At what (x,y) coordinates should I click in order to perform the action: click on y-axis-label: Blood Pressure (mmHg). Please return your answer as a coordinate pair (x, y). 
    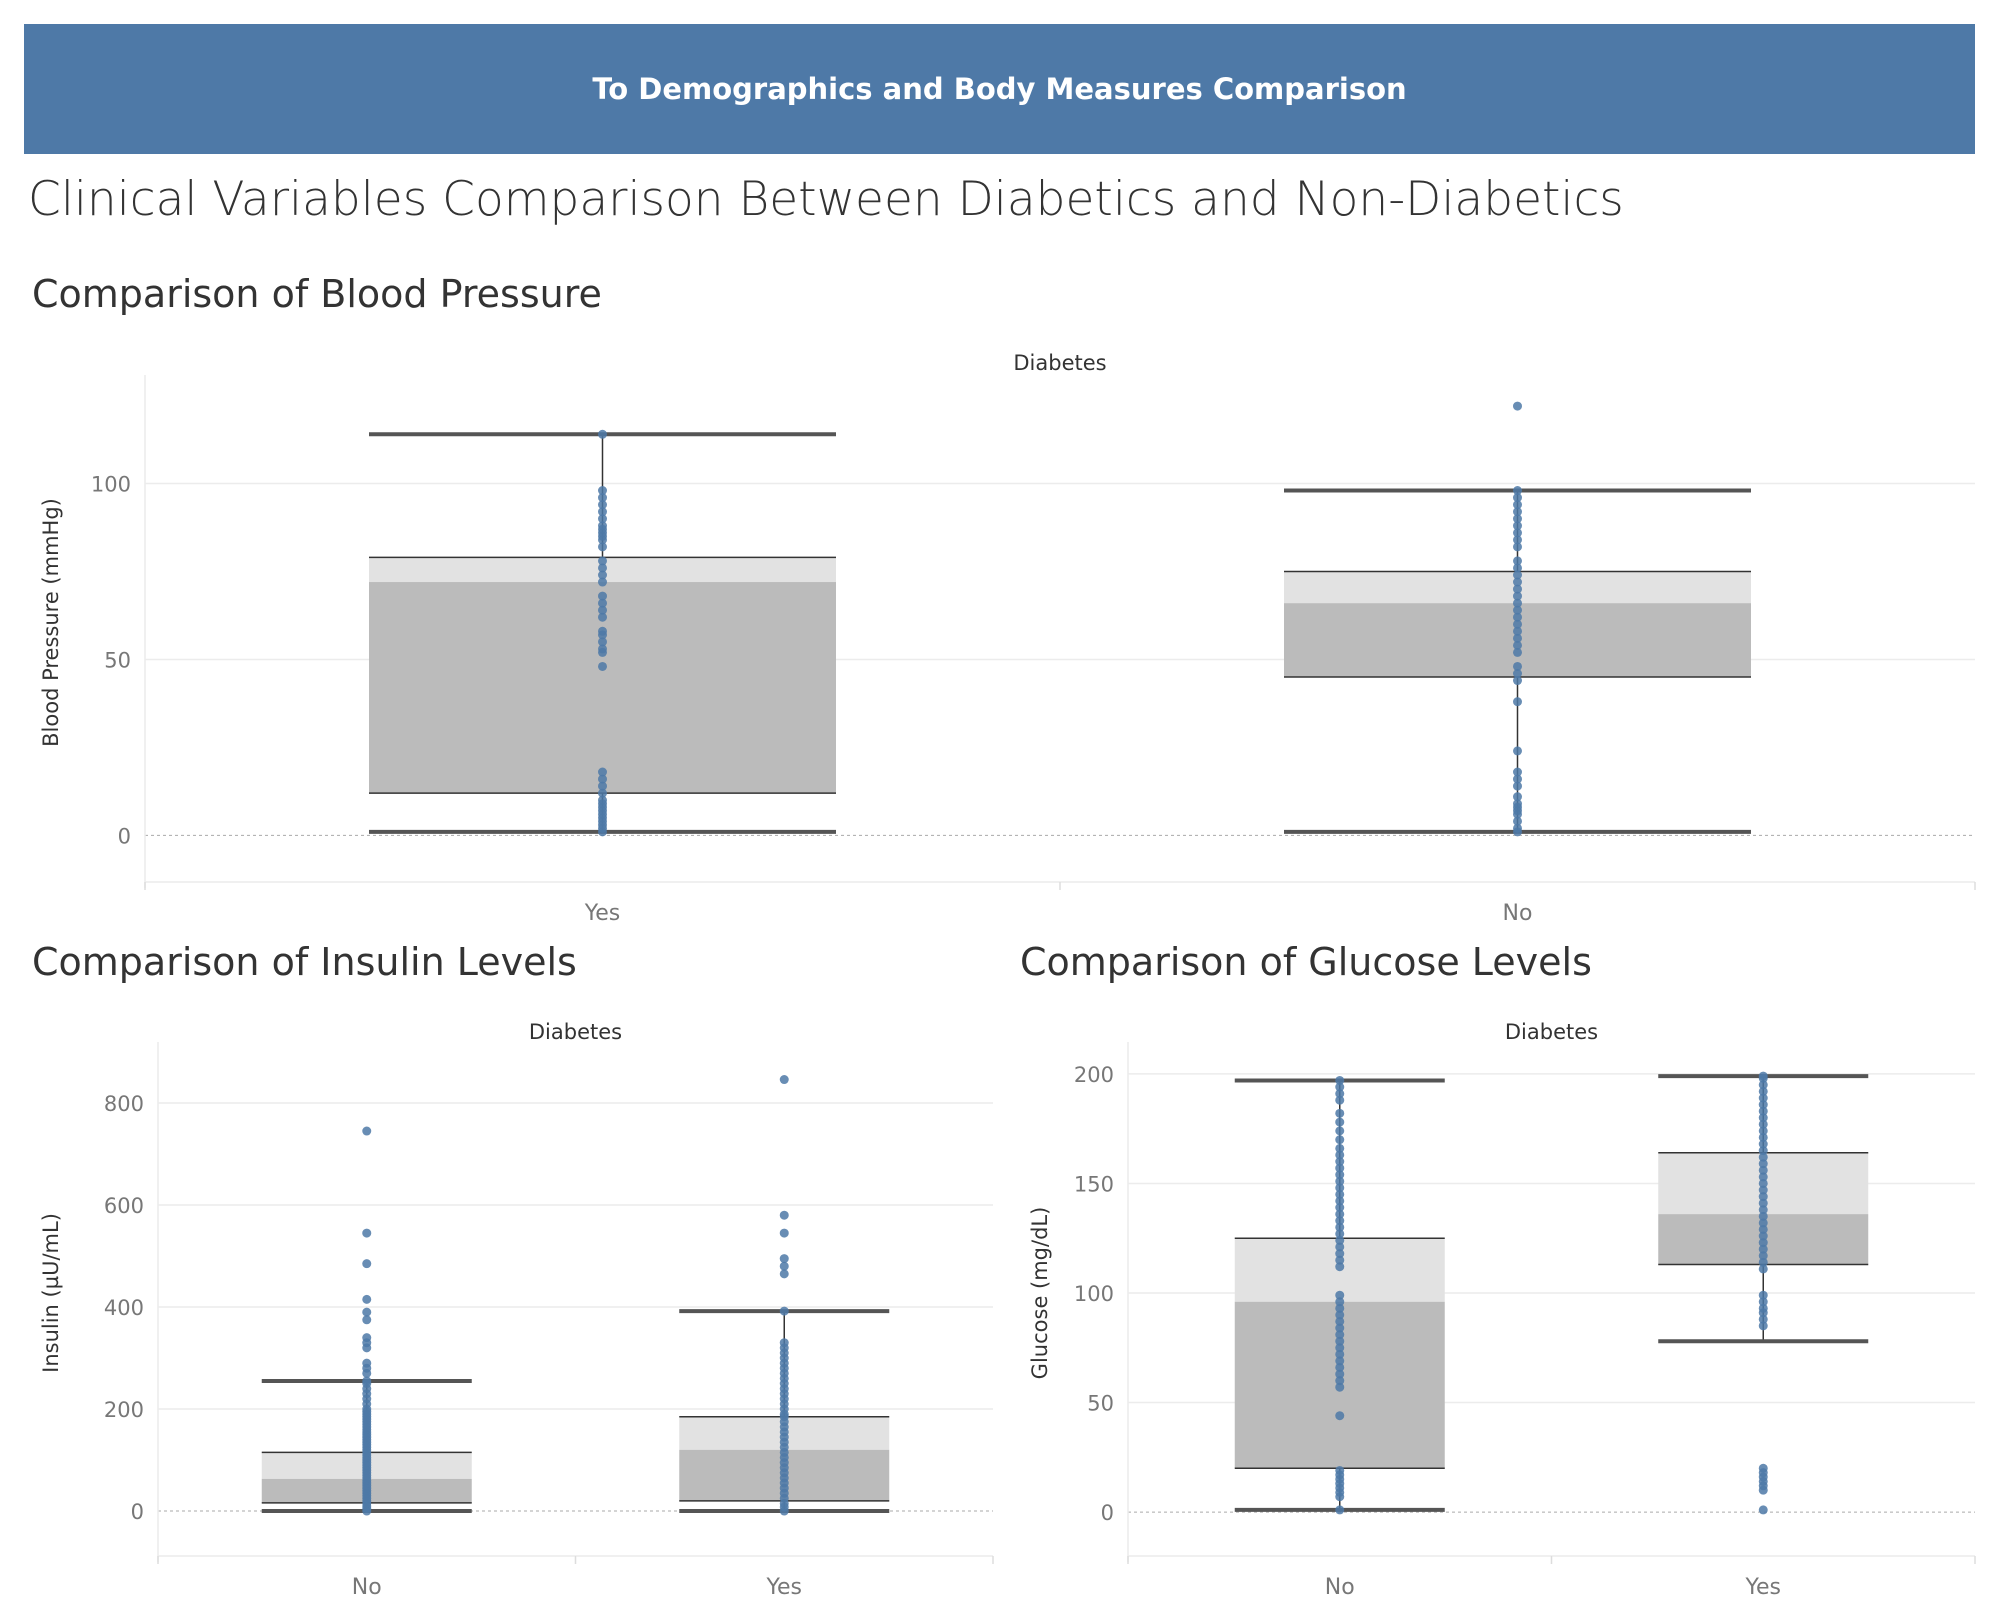
    Looking at the image, I should click on (51, 622).